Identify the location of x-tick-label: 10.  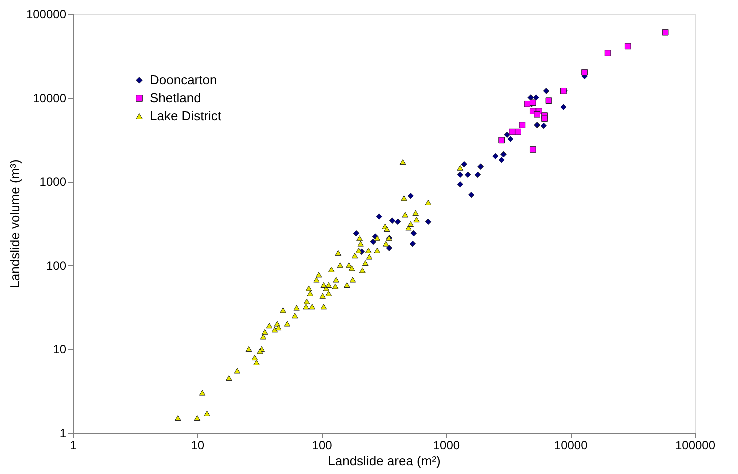
(198, 445).